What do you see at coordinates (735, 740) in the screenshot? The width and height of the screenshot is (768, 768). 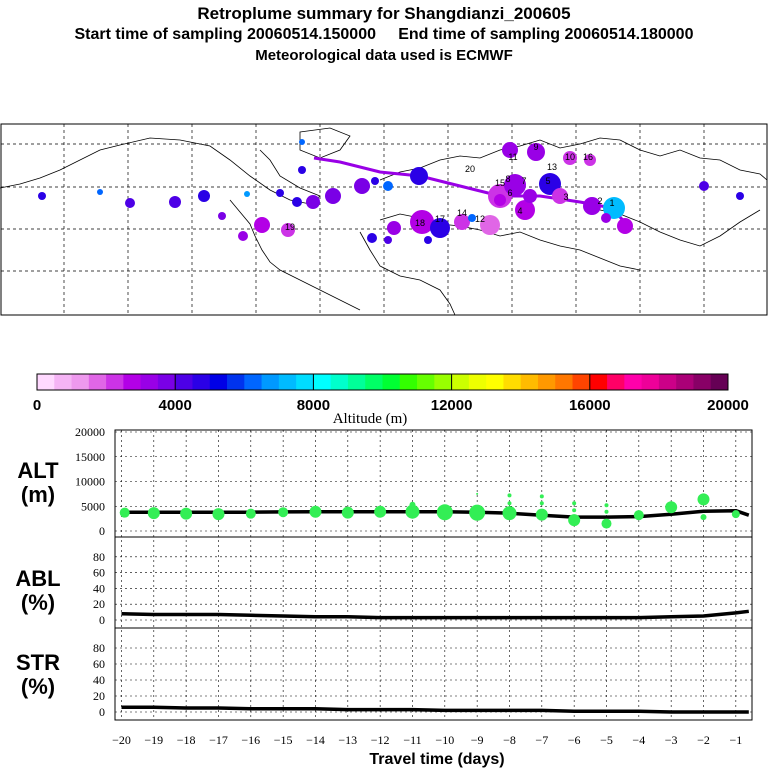 I see `x-tick-label: −1` at bounding box center [735, 740].